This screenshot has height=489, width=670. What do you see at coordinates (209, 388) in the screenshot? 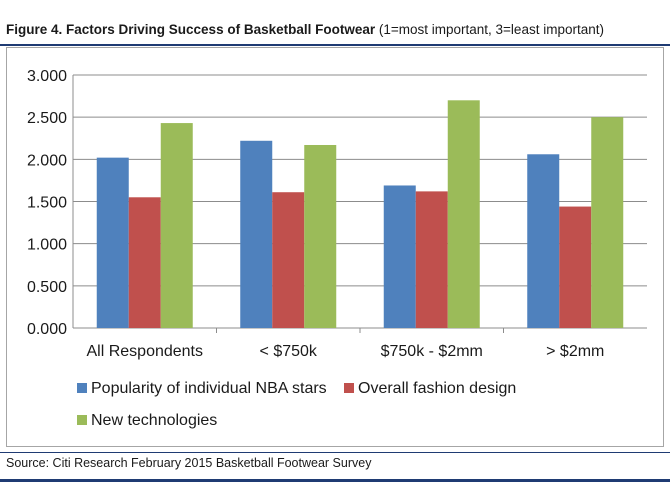
I see `legend-label: Popularity of individual NBA stars` at bounding box center [209, 388].